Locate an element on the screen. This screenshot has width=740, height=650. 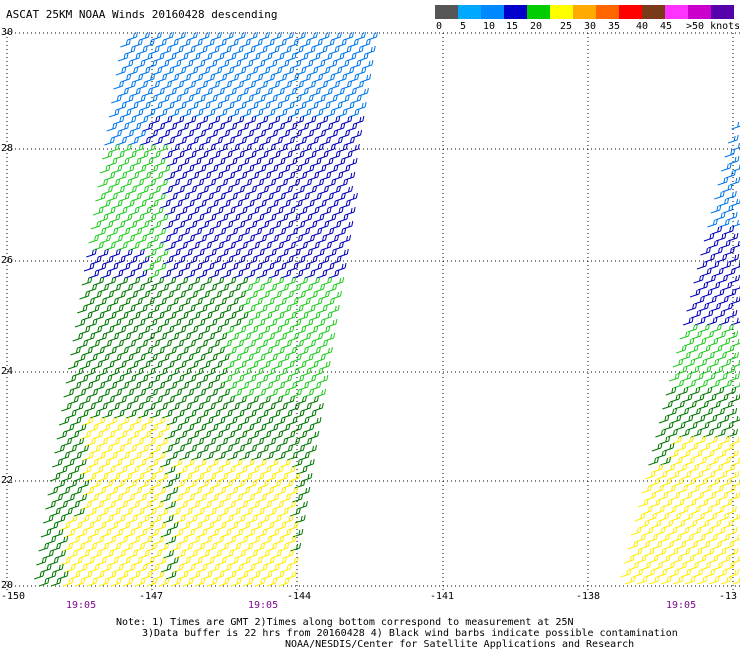
lon-label-150: -150 is located at coordinates (13, 596).